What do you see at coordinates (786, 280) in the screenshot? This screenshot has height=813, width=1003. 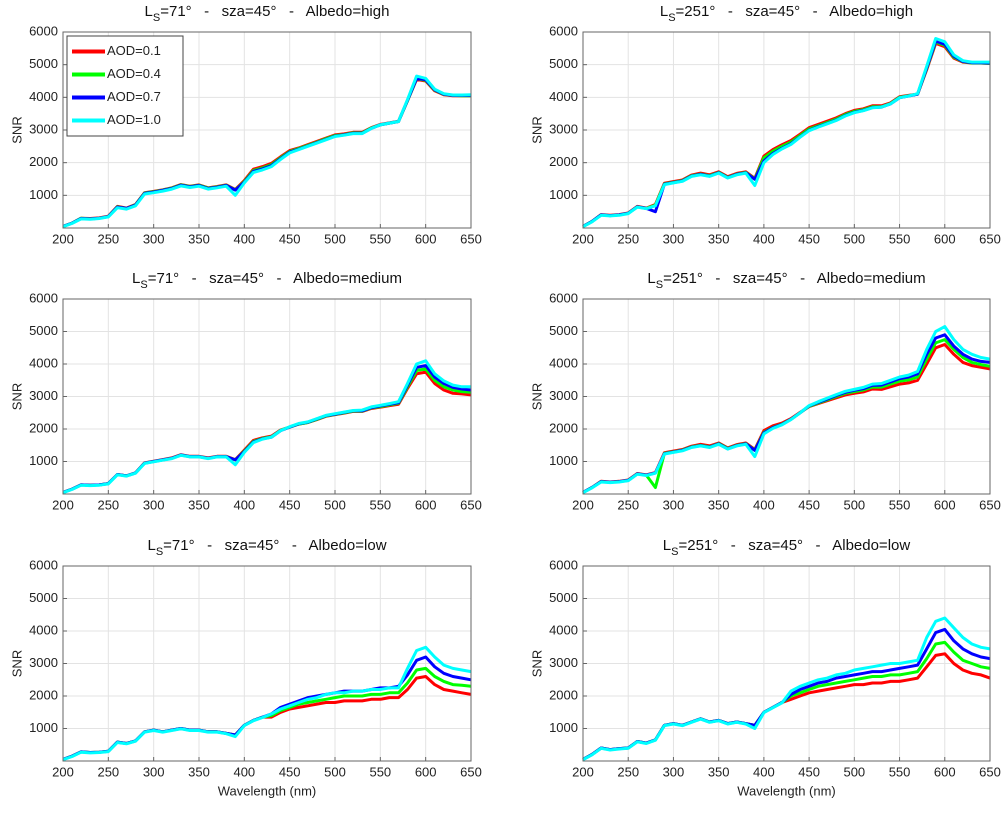 I see `chart-title: LS=251° - sza=45° - Albedo=medium` at bounding box center [786, 280].